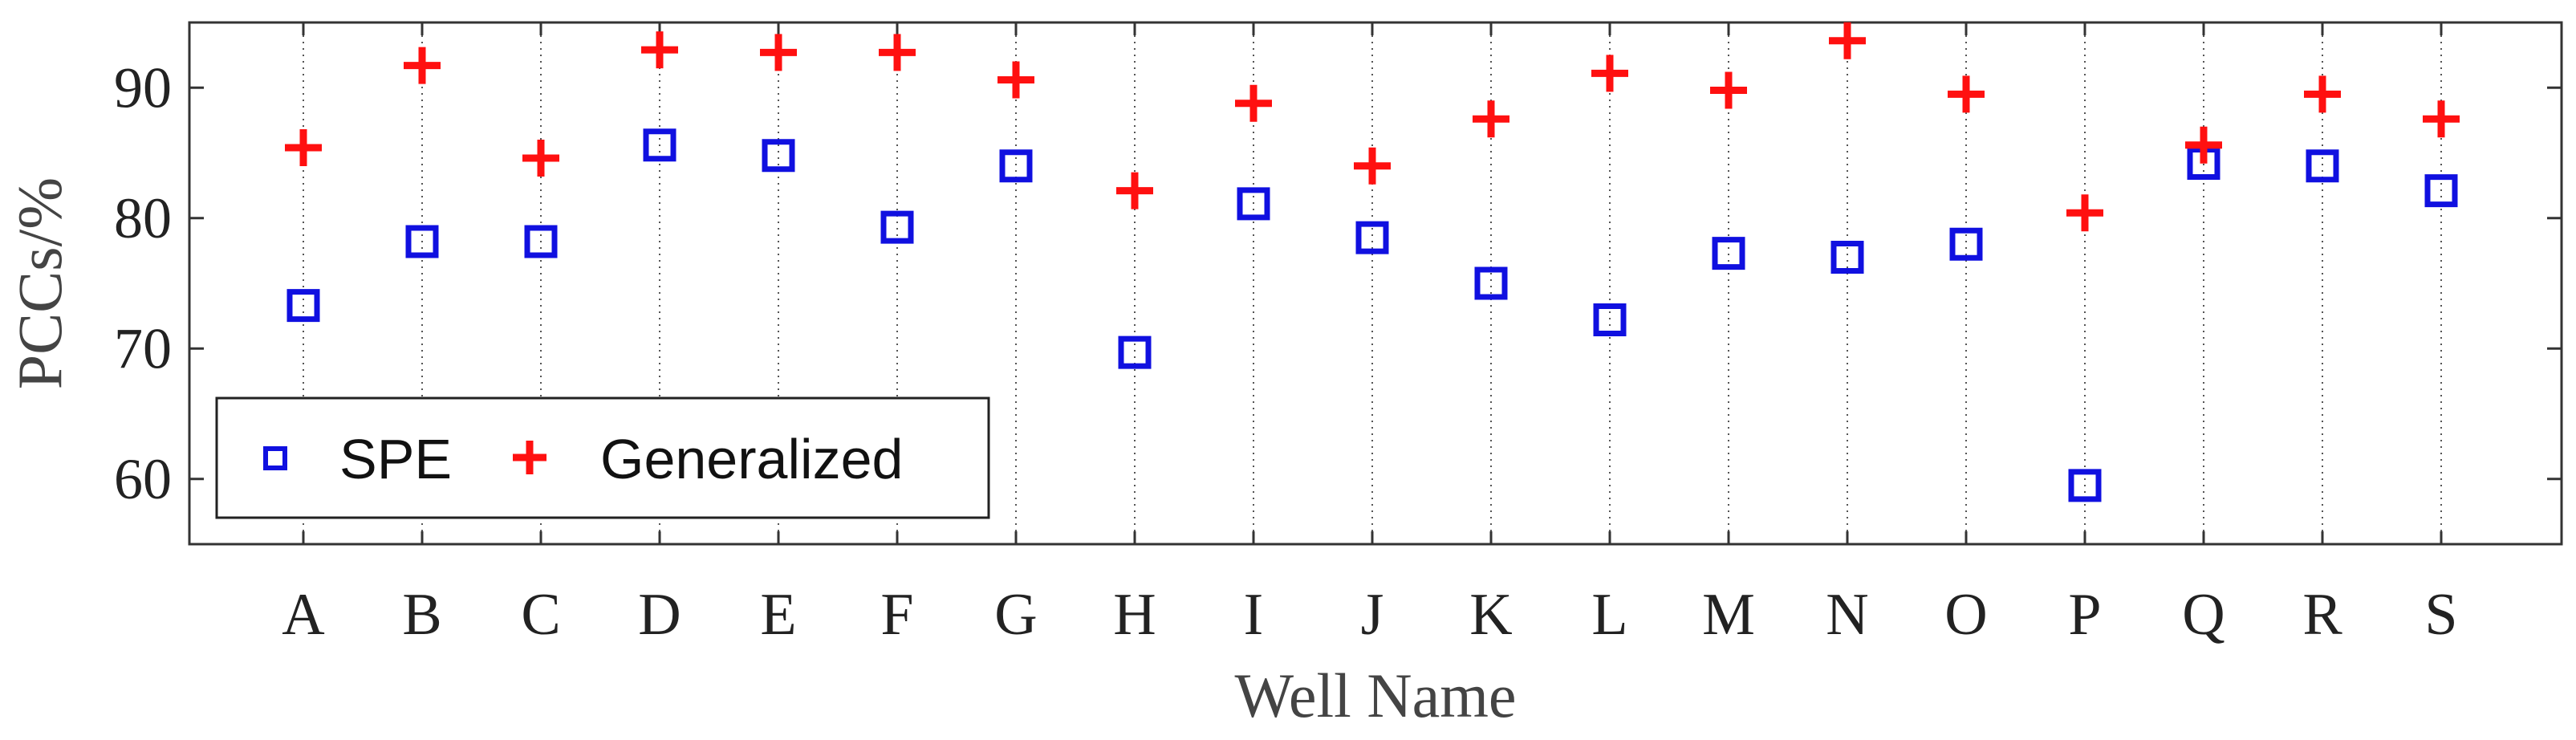 Image resolution: width=2576 pixels, height=740 pixels. What do you see at coordinates (2084, 615) in the screenshot?
I see `x-tick-label-p: P` at bounding box center [2084, 615].